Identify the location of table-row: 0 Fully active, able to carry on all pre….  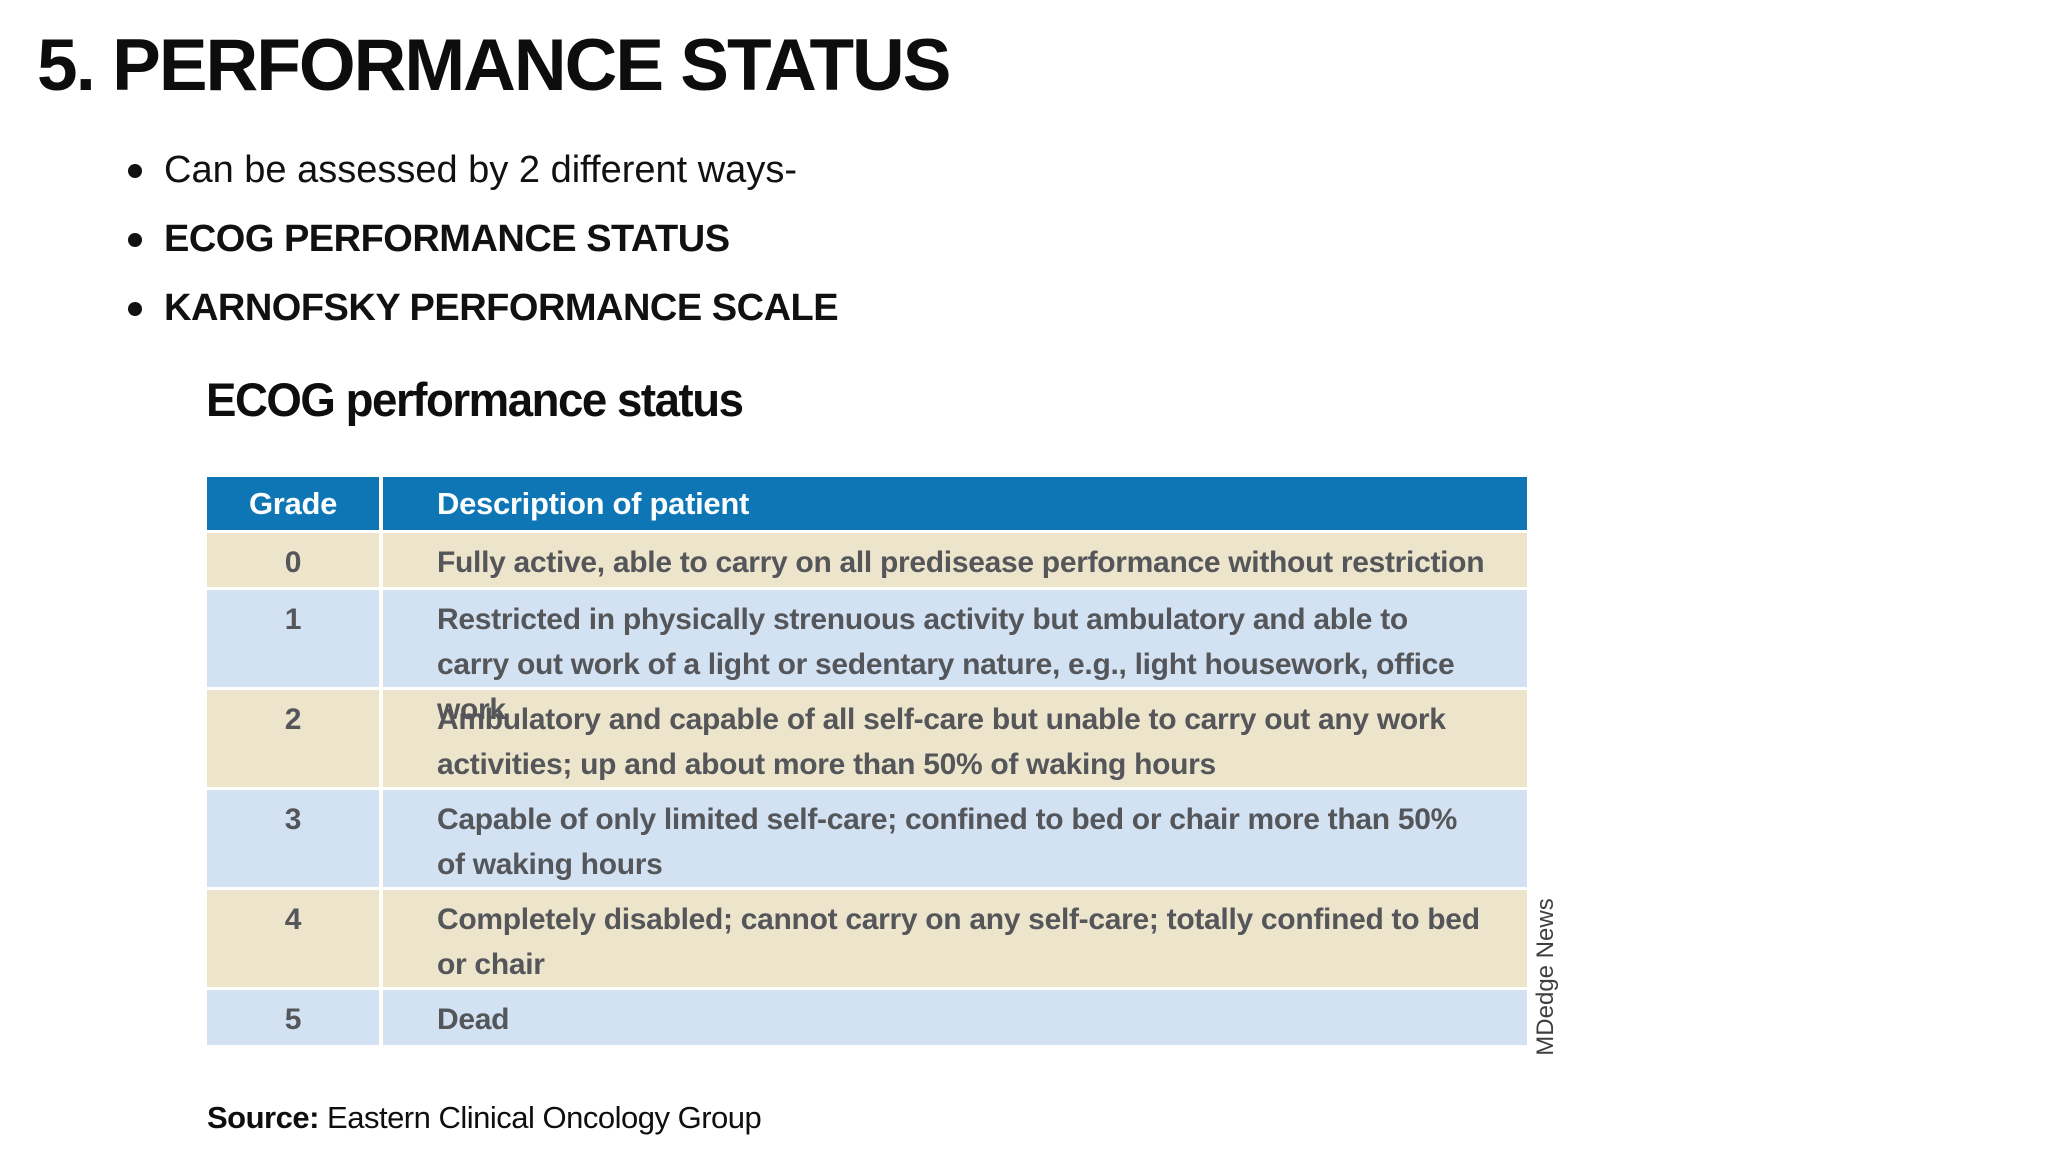
(867, 561).